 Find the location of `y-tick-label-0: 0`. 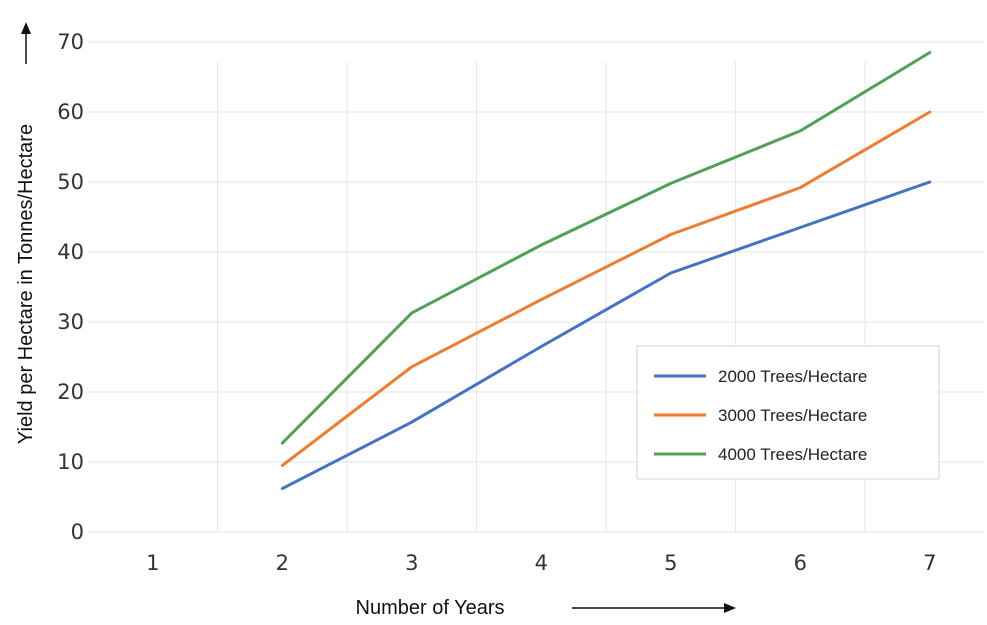

y-tick-label-0: 0 is located at coordinates (77, 532).